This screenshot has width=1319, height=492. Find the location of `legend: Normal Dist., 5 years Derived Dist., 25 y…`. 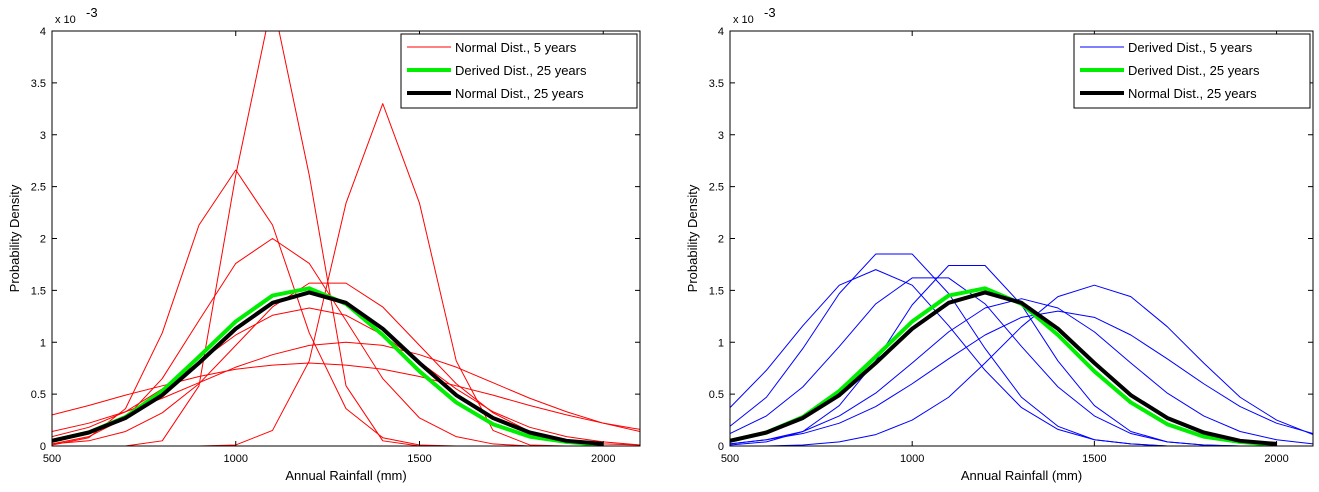

legend: Normal Dist., 5 years Derived Dist., 25 y… is located at coordinates (519, 71).